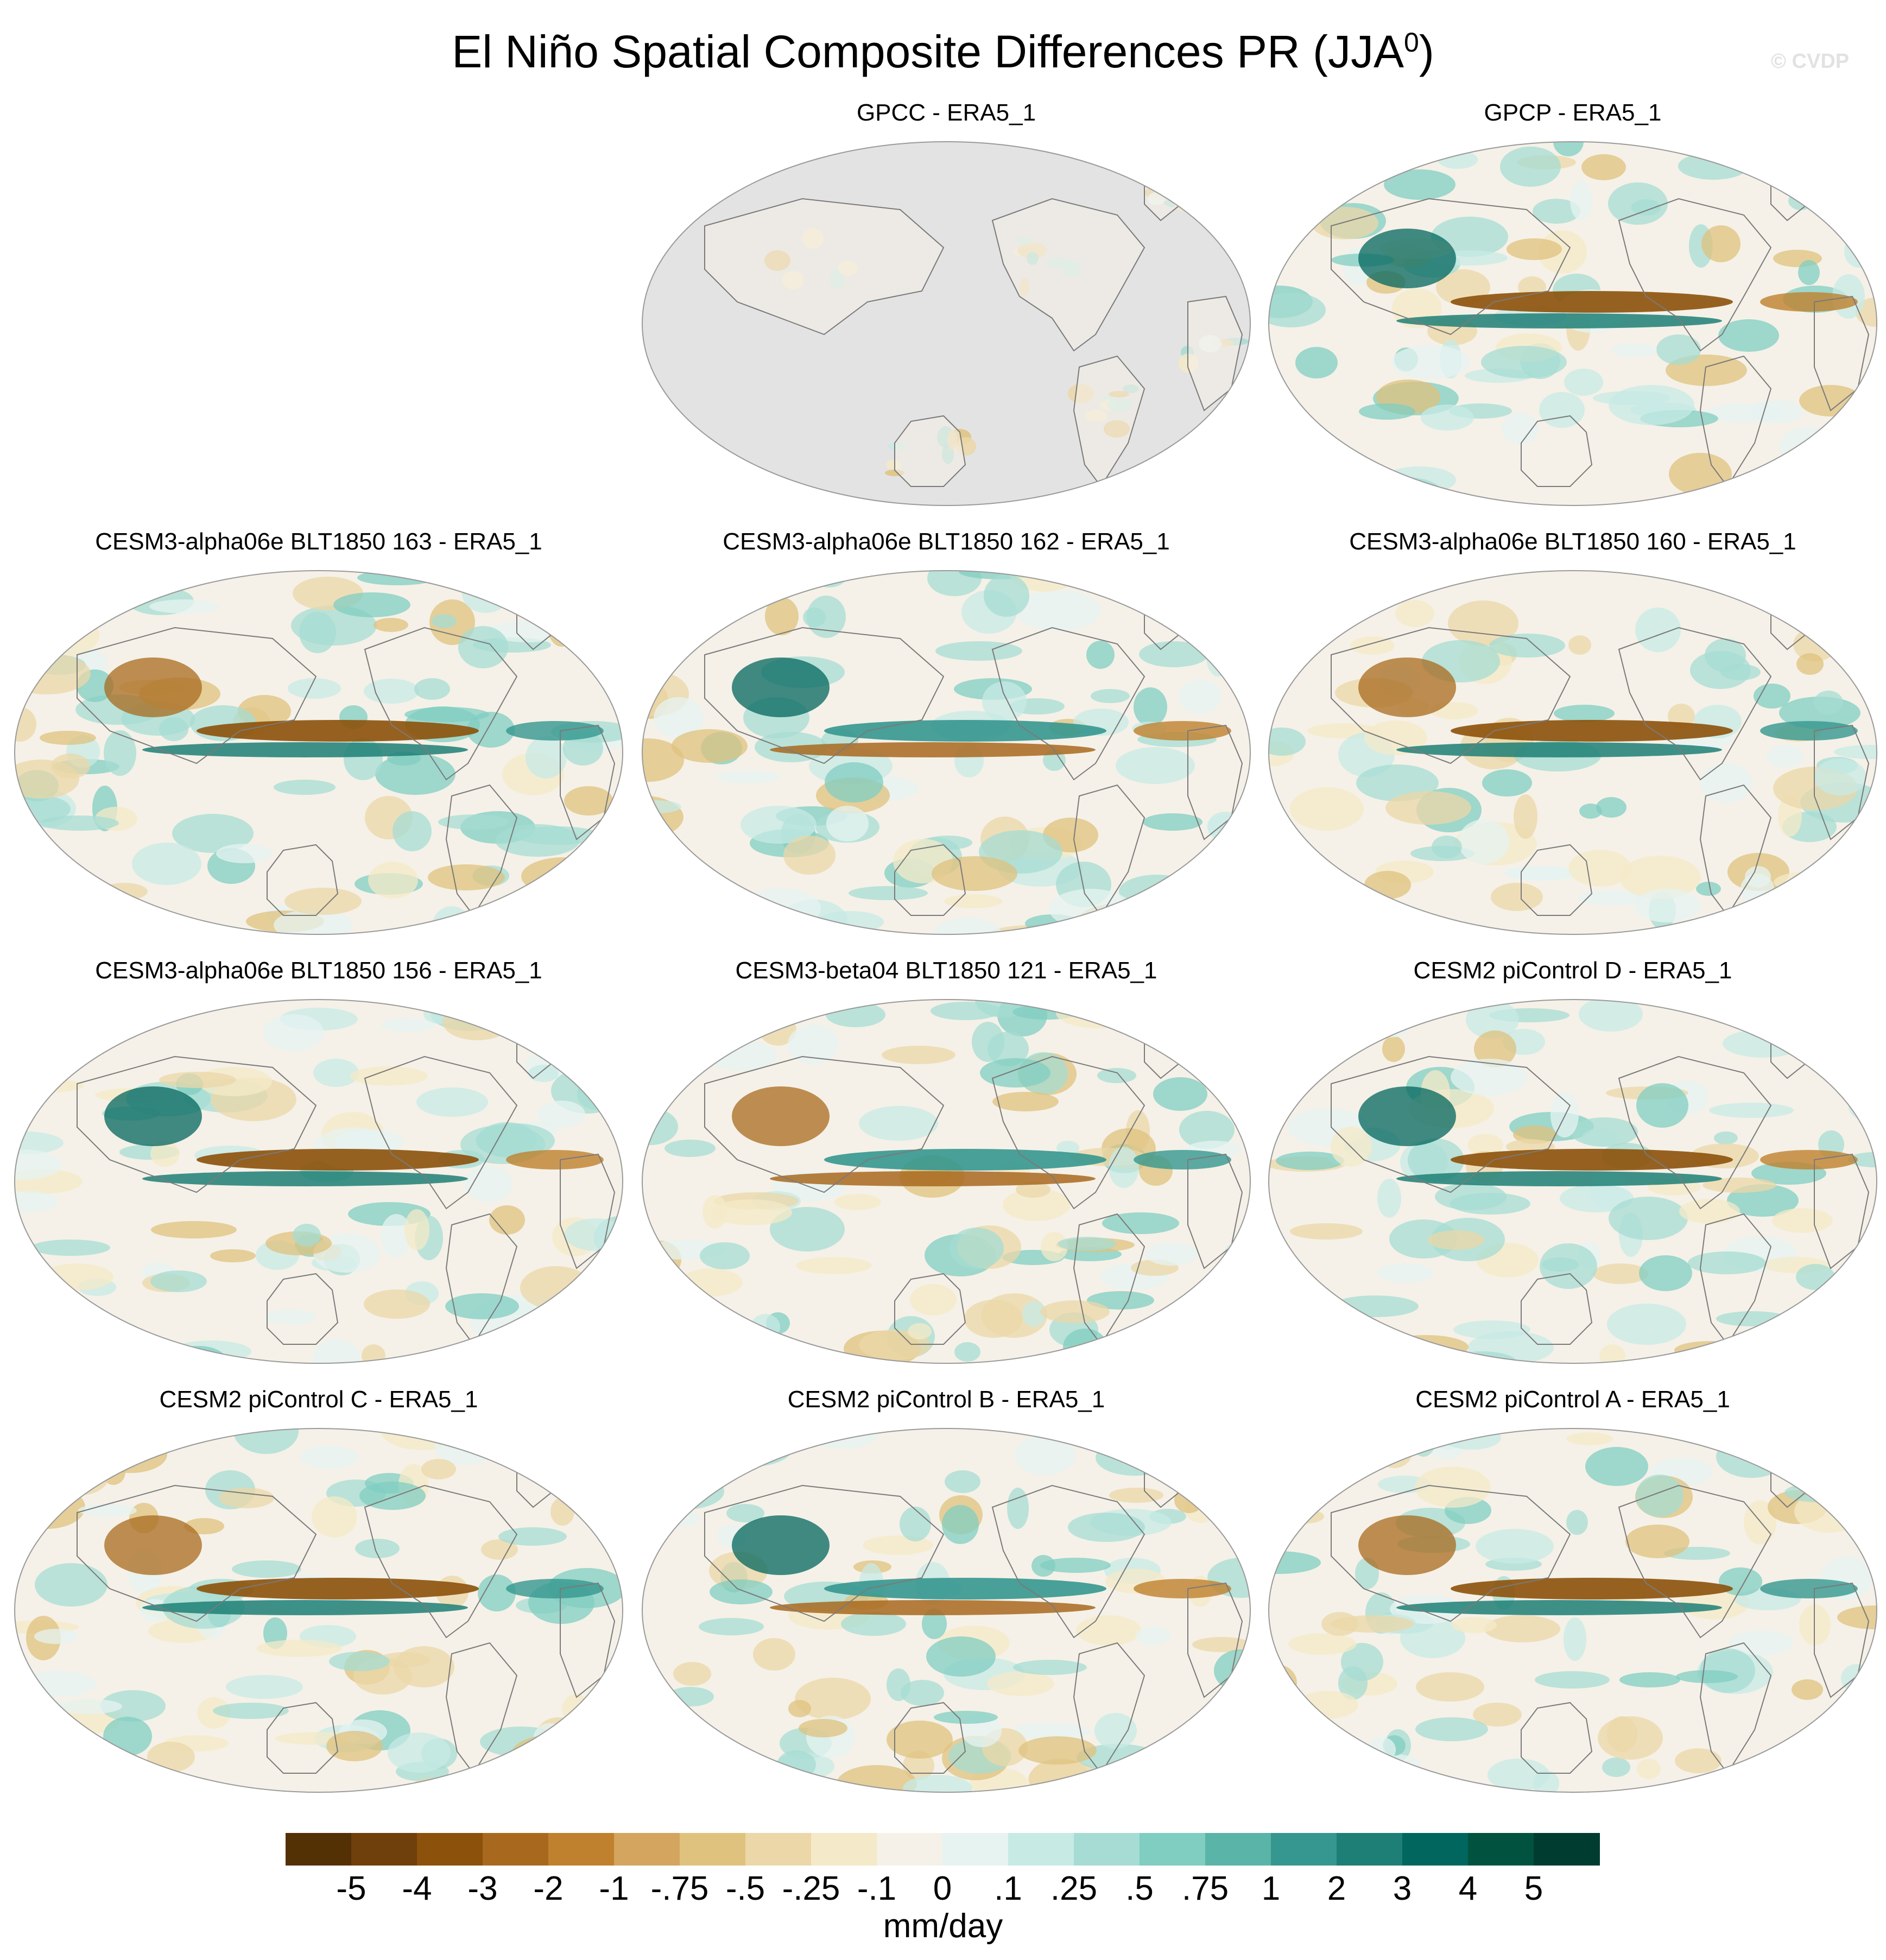  What do you see at coordinates (1534, 1889) in the screenshot?
I see `colorbar-tick-label: 5` at bounding box center [1534, 1889].